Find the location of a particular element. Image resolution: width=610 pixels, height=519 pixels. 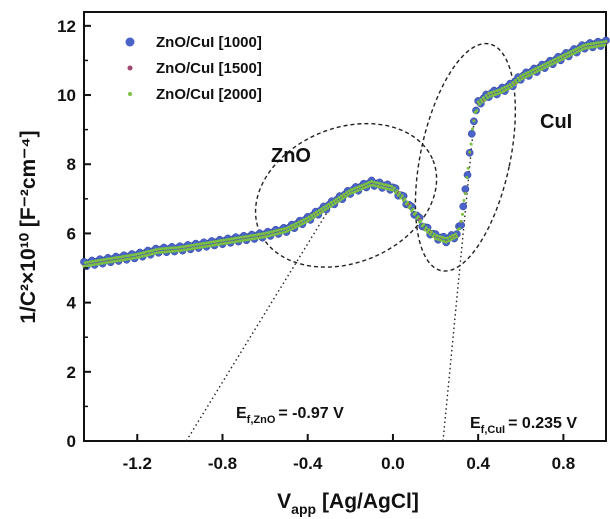

x-axis-subscript: app is located at coordinates (303, 509).